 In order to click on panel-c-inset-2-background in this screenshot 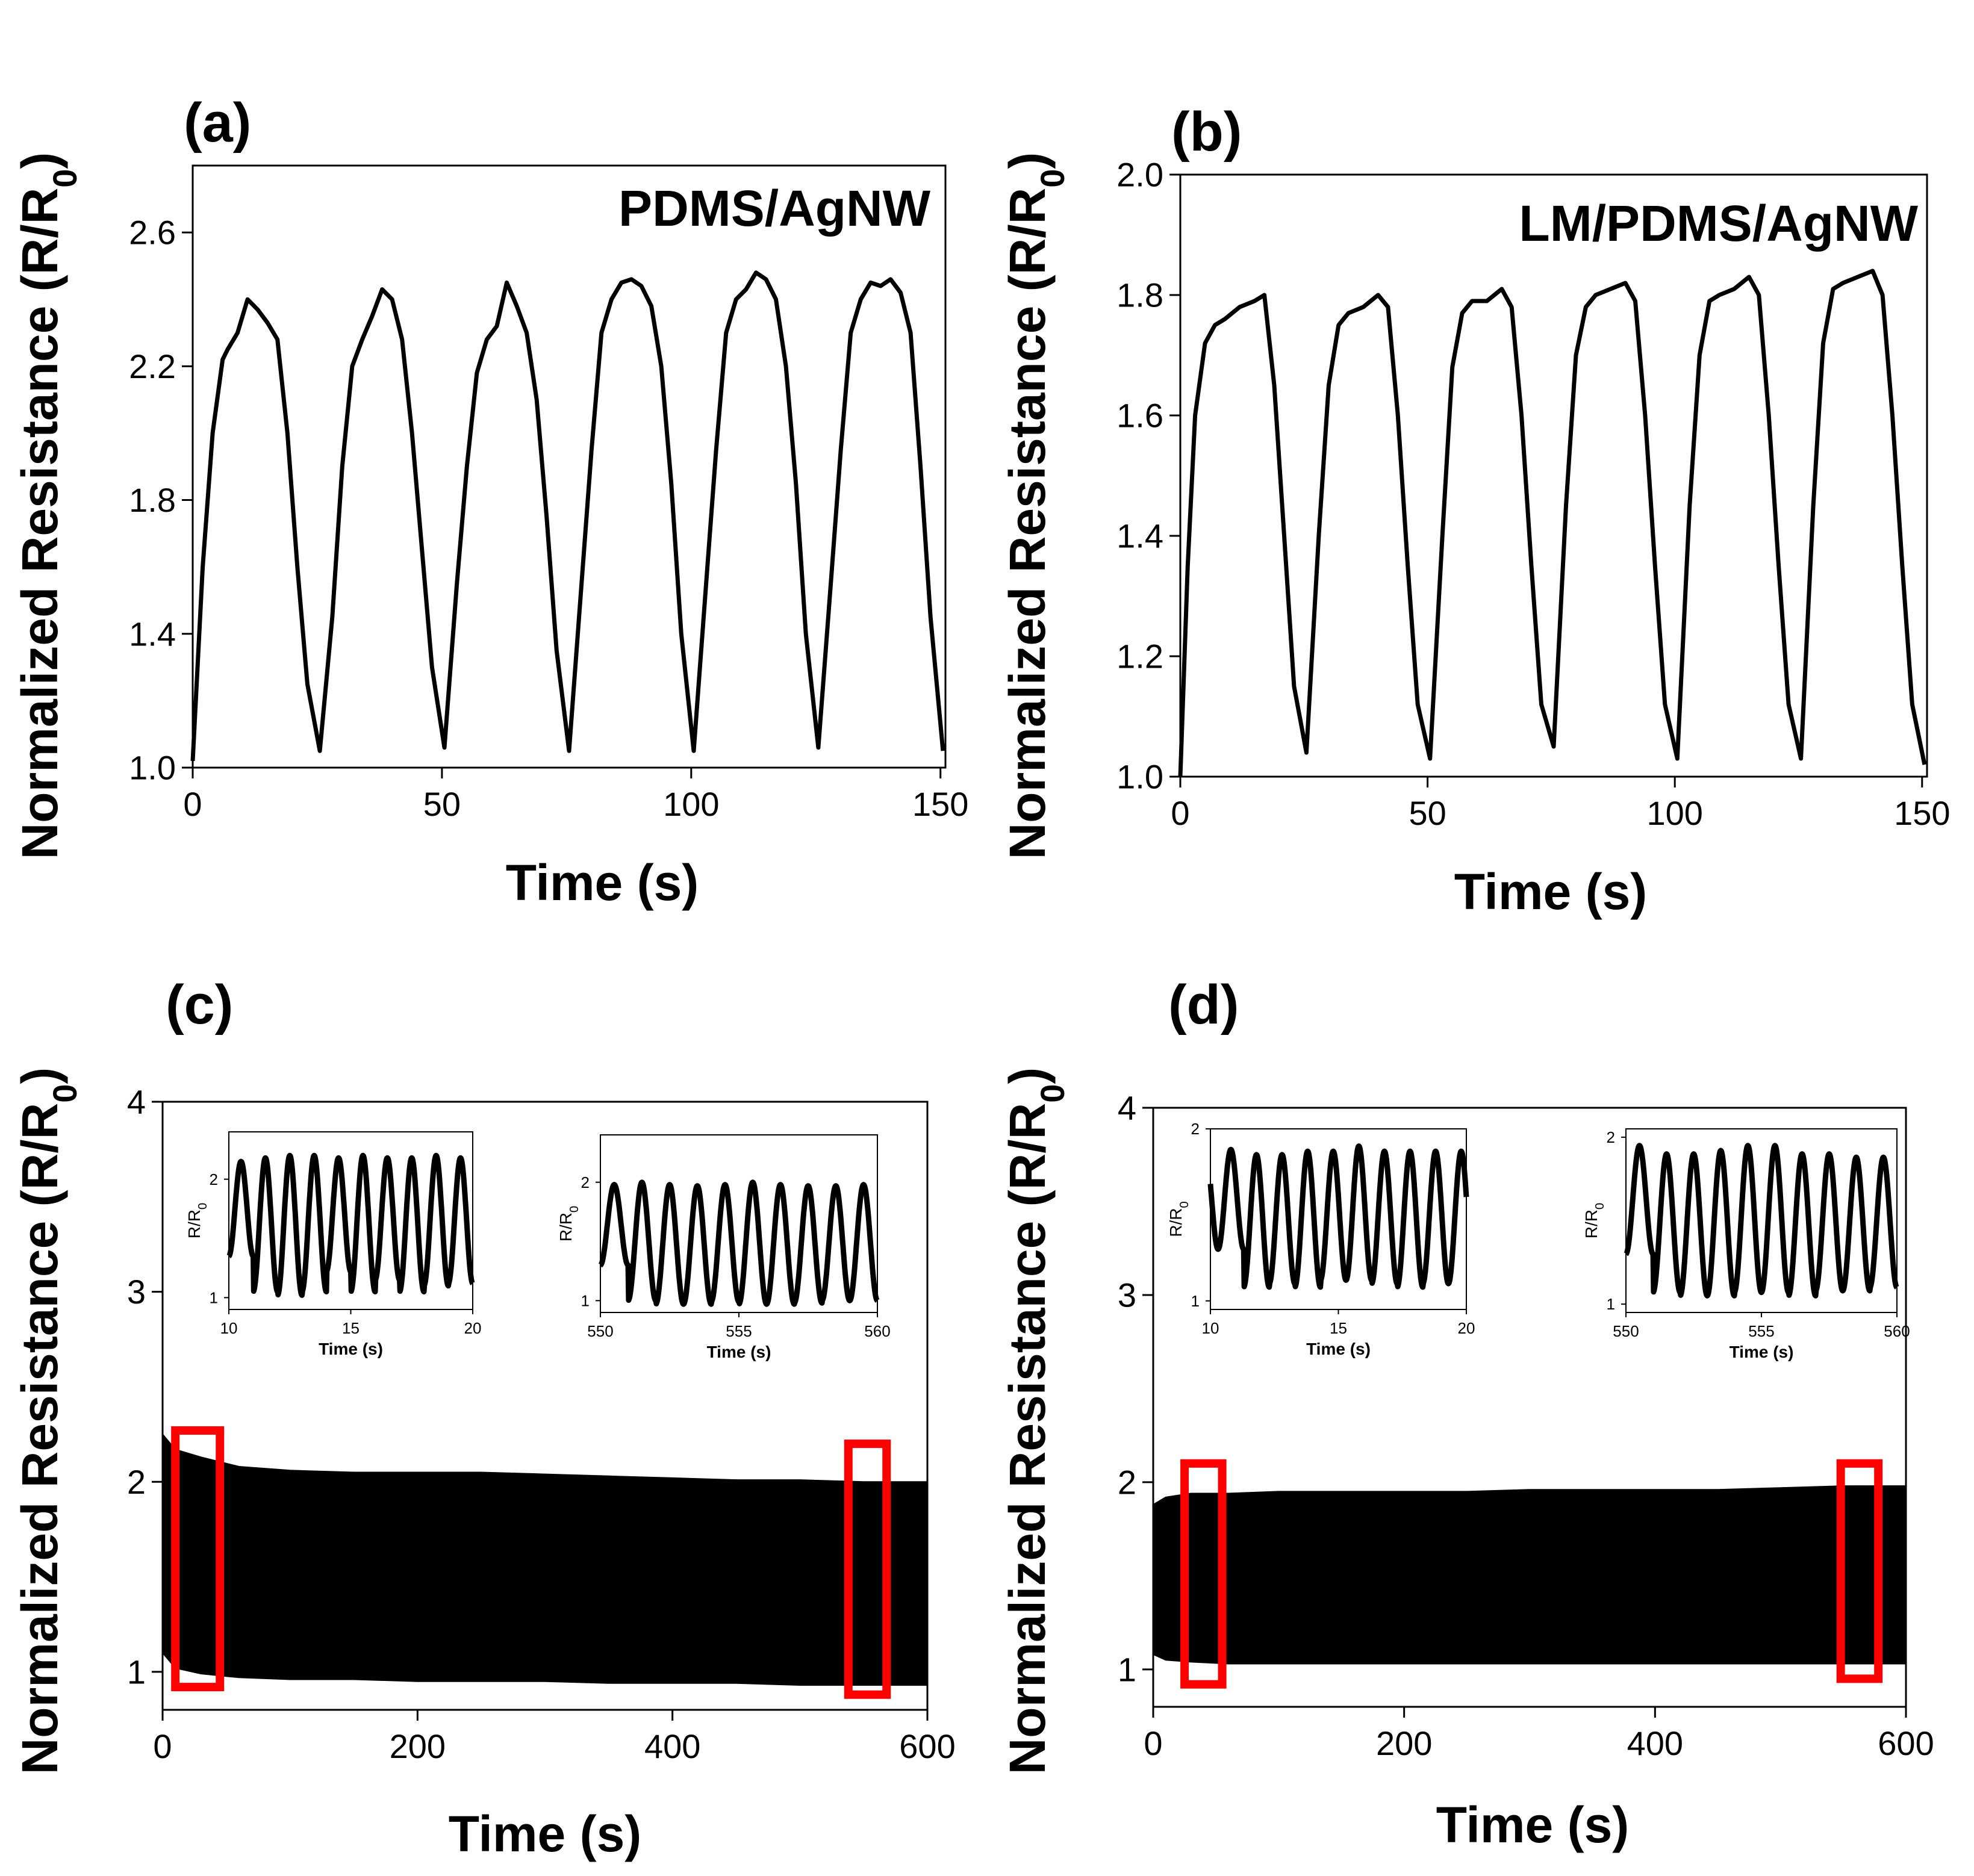, I will do `click(739, 1223)`.